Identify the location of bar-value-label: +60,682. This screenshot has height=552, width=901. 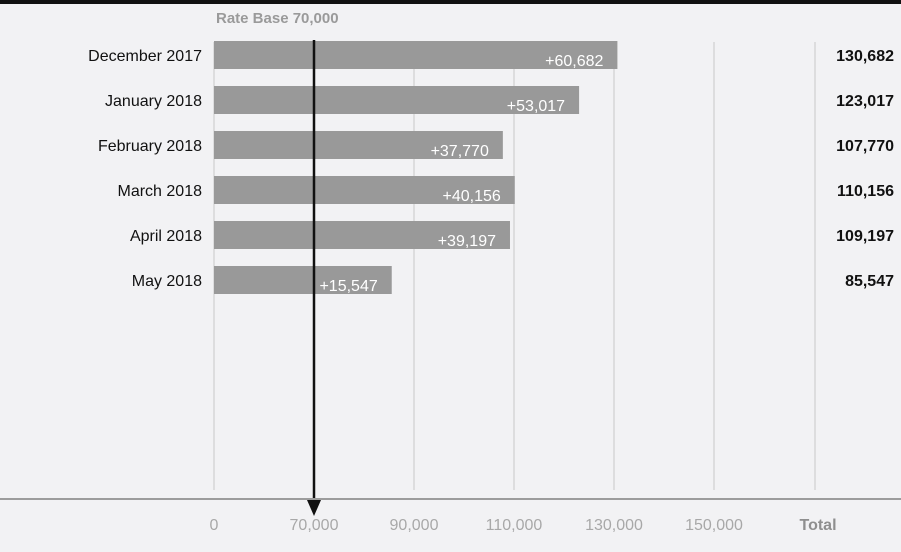
(574, 61).